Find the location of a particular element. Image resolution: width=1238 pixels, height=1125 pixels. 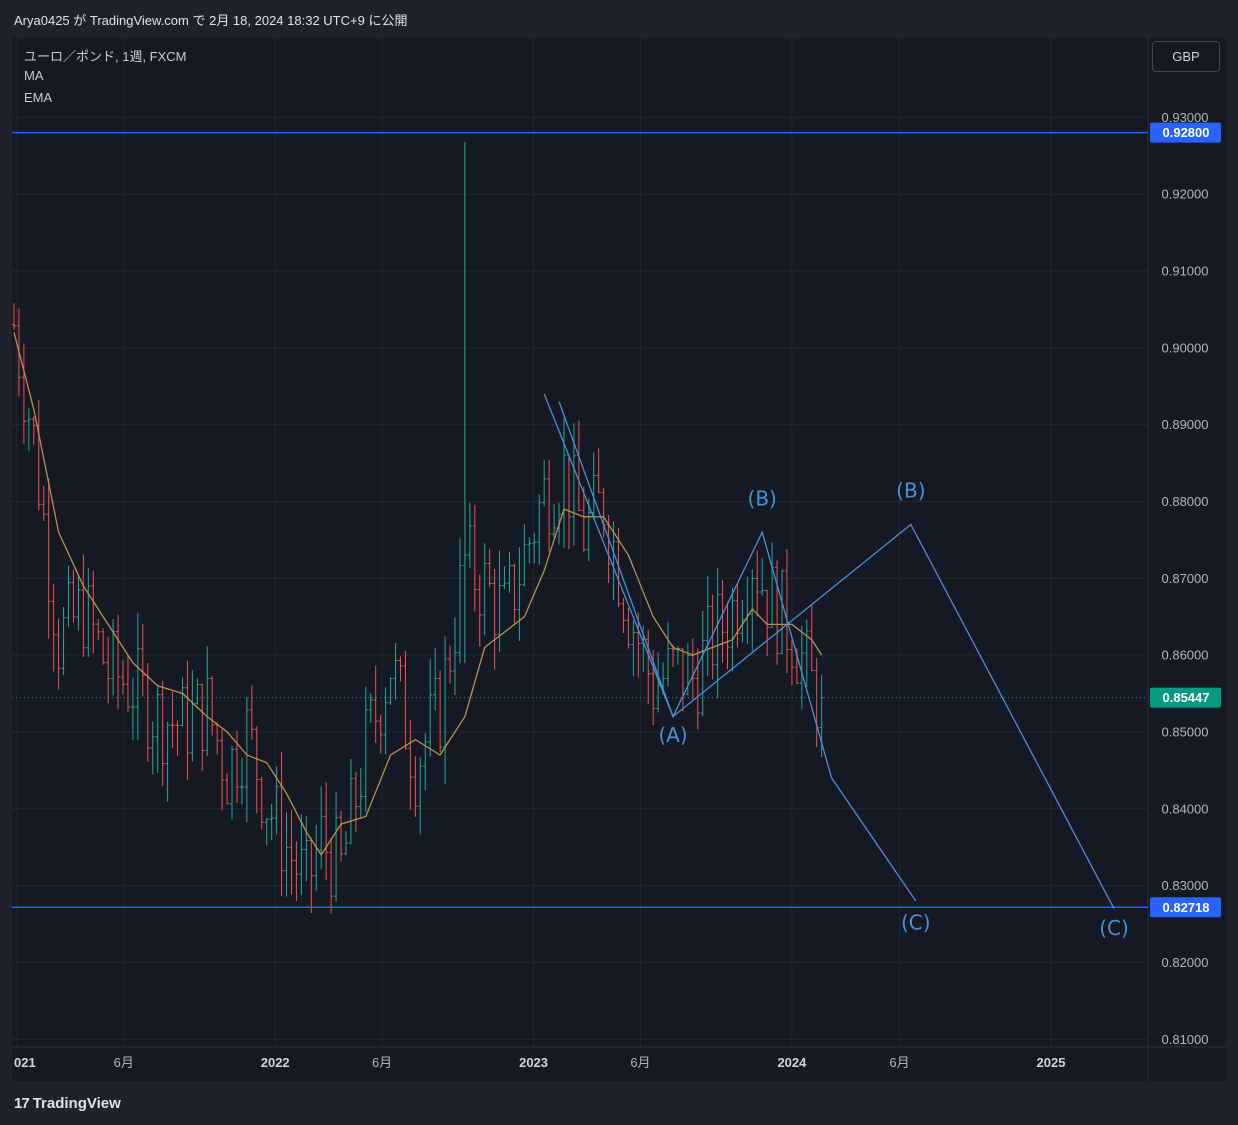

wave-label: (B) is located at coordinates (910, 491).